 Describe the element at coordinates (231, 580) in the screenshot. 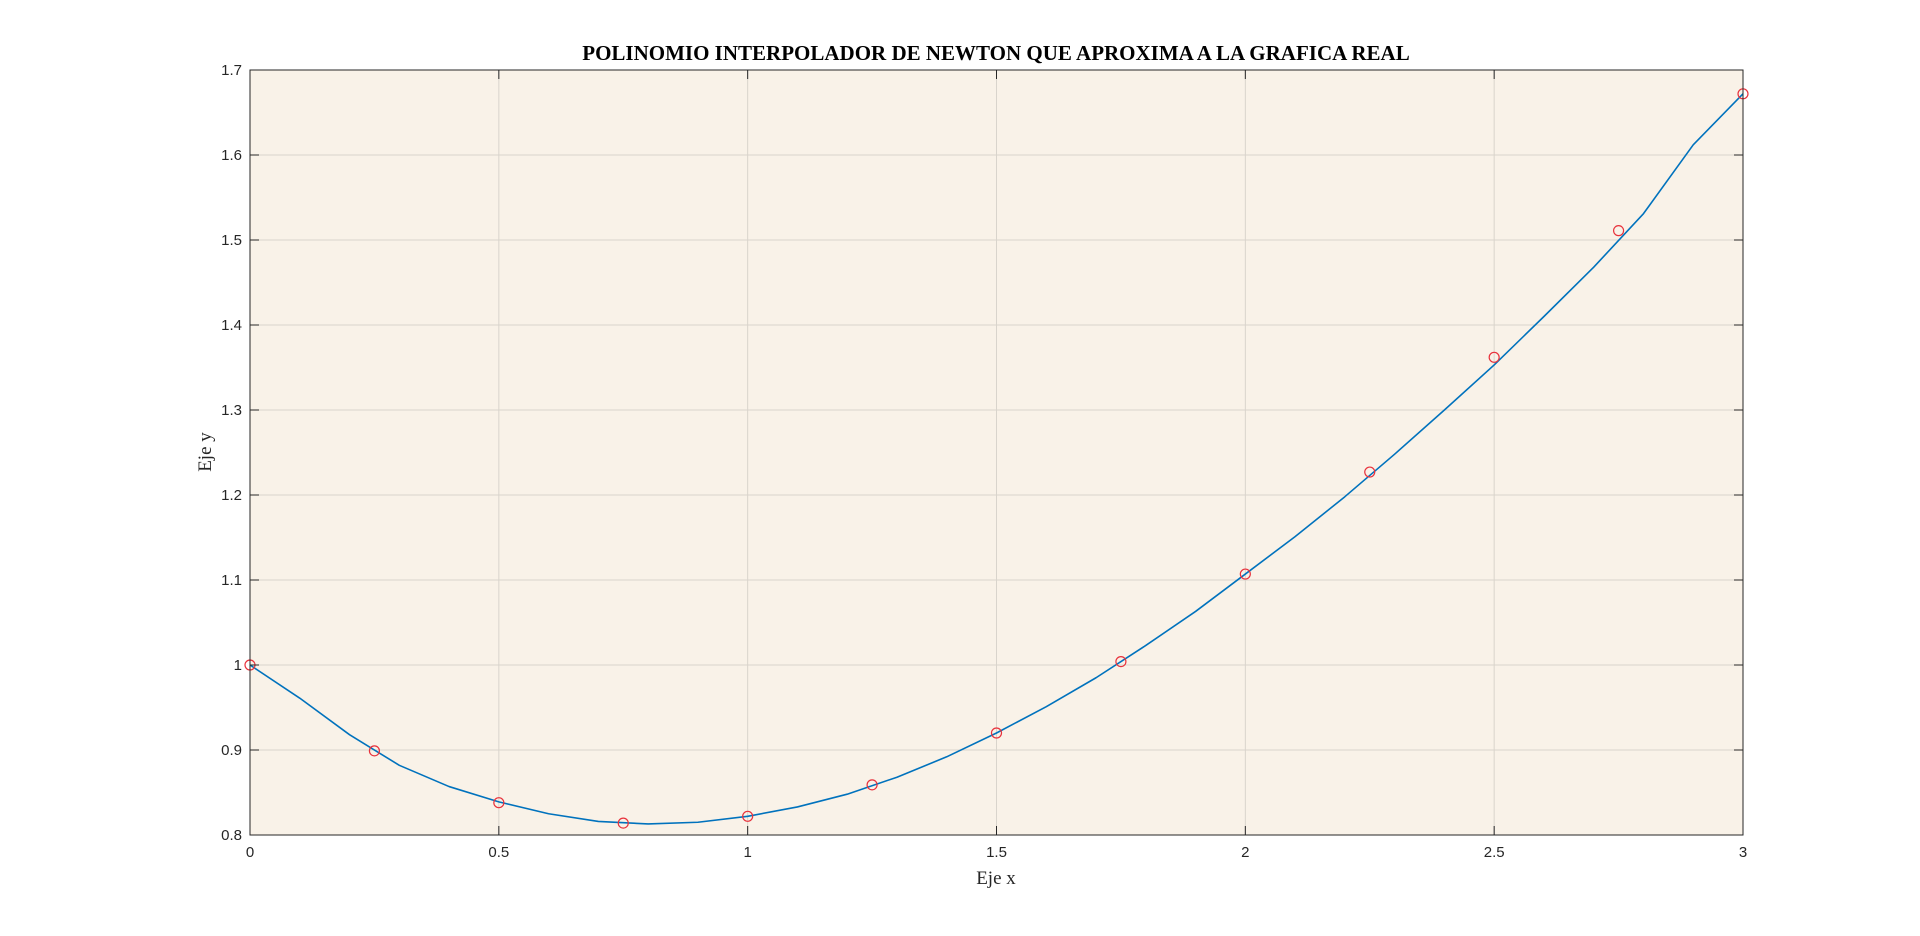

I see `y-tick-label: 1.1` at that location.